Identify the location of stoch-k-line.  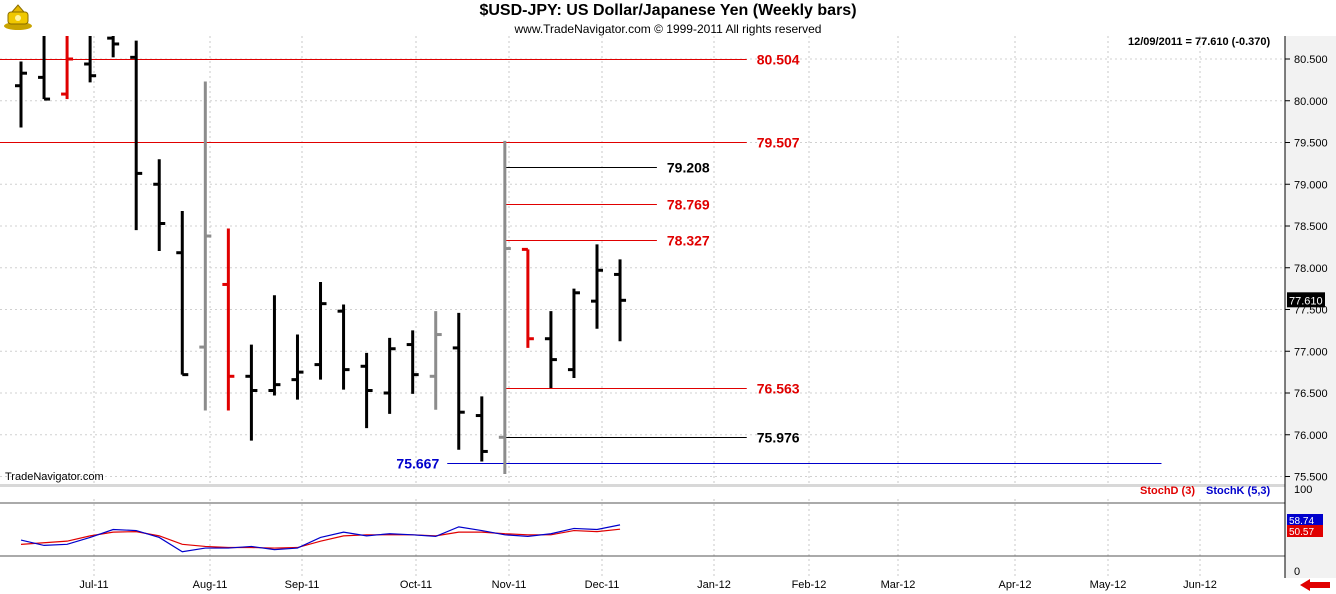
(320, 538).